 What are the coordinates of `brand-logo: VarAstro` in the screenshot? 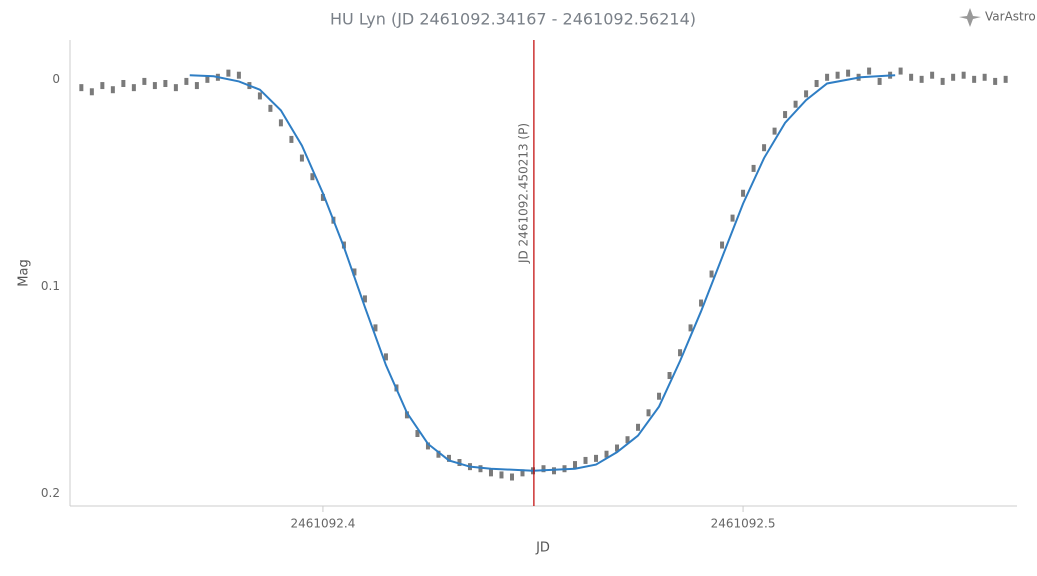 It's located at (997, 17).